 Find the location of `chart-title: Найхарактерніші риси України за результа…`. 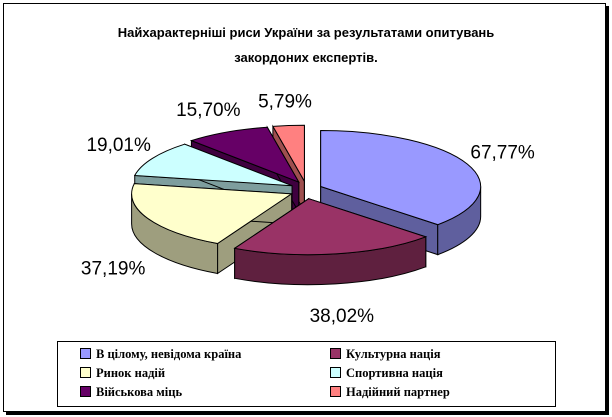

chart-title: Найхарактерніші риси України за результа… is located at coordinates (306, 45).